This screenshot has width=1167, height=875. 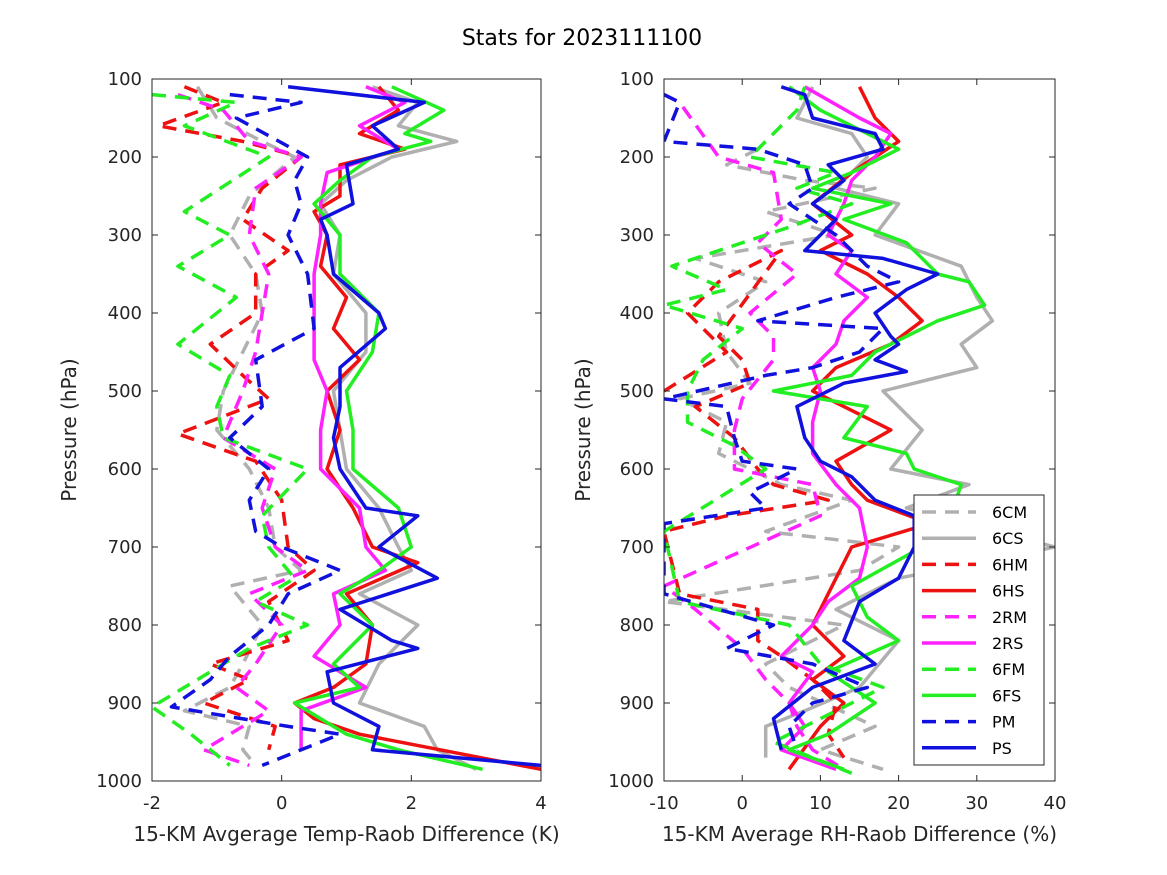 I want to click on rh-y-tick-label: 500, so click(x=637, y=391).